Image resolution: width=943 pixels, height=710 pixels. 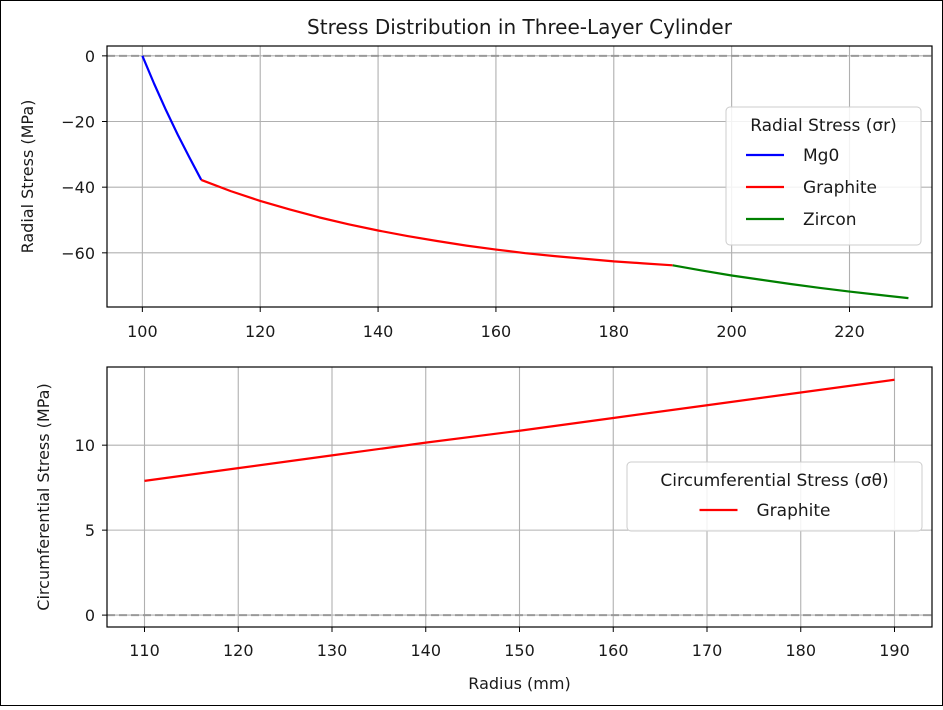 What do you see at coordinates (774, 481) in the screenshot?
I see `chart2-legend-title: Circumferential Stress (σθ)` at bounding box center [774, 481].